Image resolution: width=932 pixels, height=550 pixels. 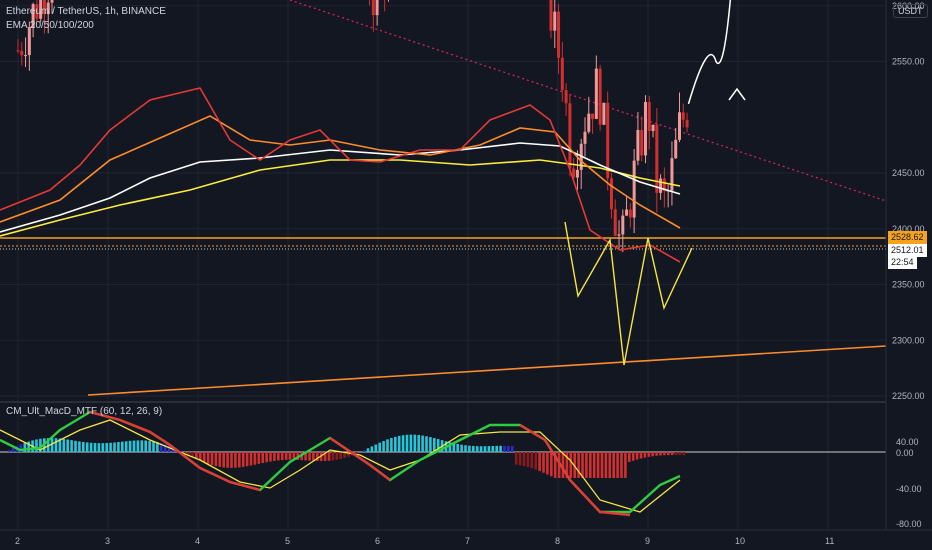 What do you see at coordinates (346, 456) in the screenshot?
I see `macd-histogram` at bounding box center [346, 456].